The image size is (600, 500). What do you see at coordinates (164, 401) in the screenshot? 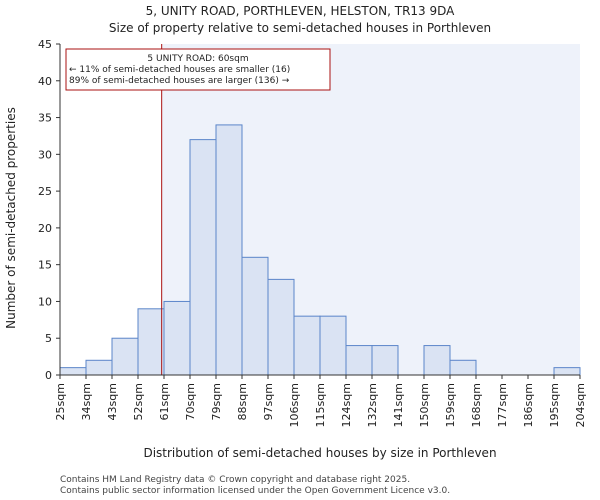
I see `x-tick-label: 61sqm` at bounding box center [164, 401].